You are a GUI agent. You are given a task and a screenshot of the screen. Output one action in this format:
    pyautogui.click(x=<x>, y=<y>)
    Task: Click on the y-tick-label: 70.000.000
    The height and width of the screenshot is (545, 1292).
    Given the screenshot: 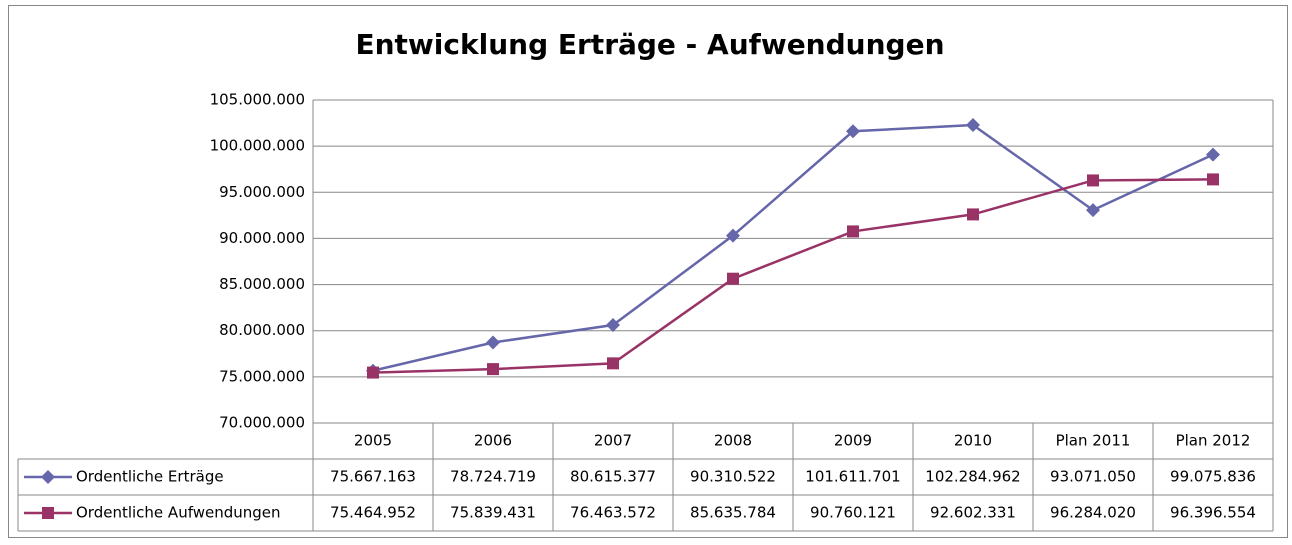 What is the action you would take?
    pyautogui.click(x=262, y=423)
    